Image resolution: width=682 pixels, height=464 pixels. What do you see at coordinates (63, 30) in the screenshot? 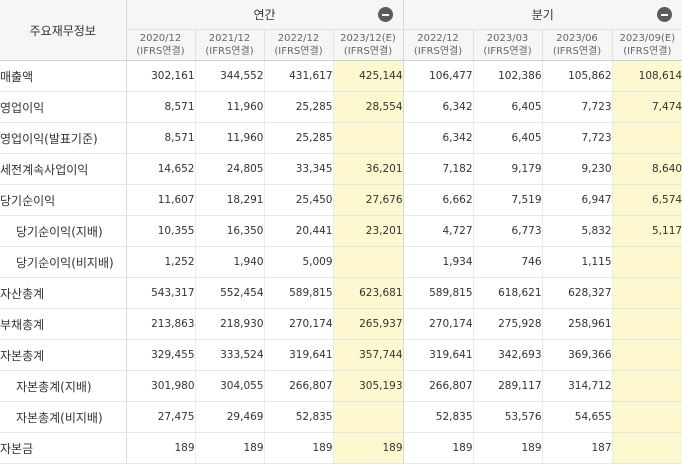
I see `header-label: 주요재무정보` at bounding box center [63, 30].